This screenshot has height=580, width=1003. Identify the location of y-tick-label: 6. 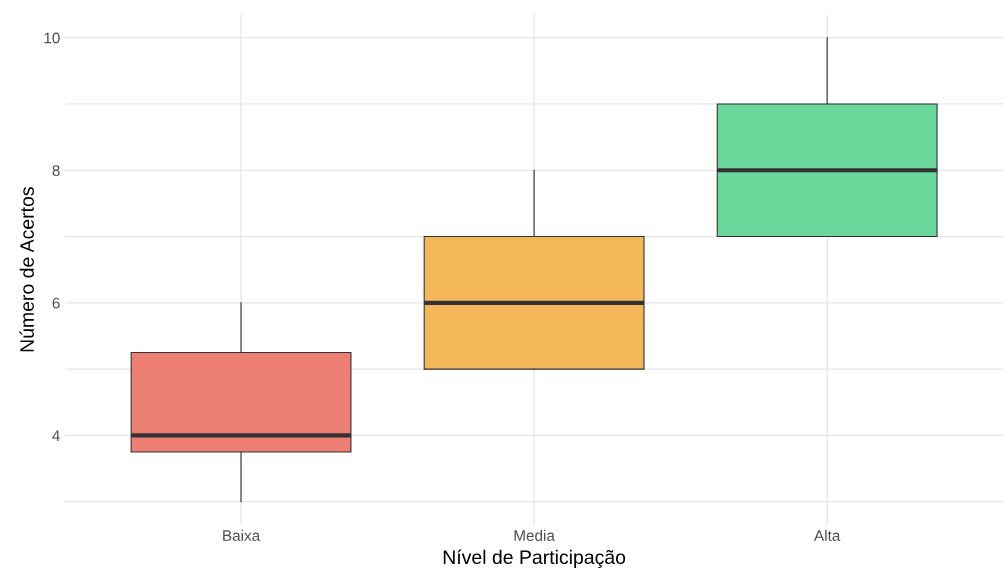
(56, 303).